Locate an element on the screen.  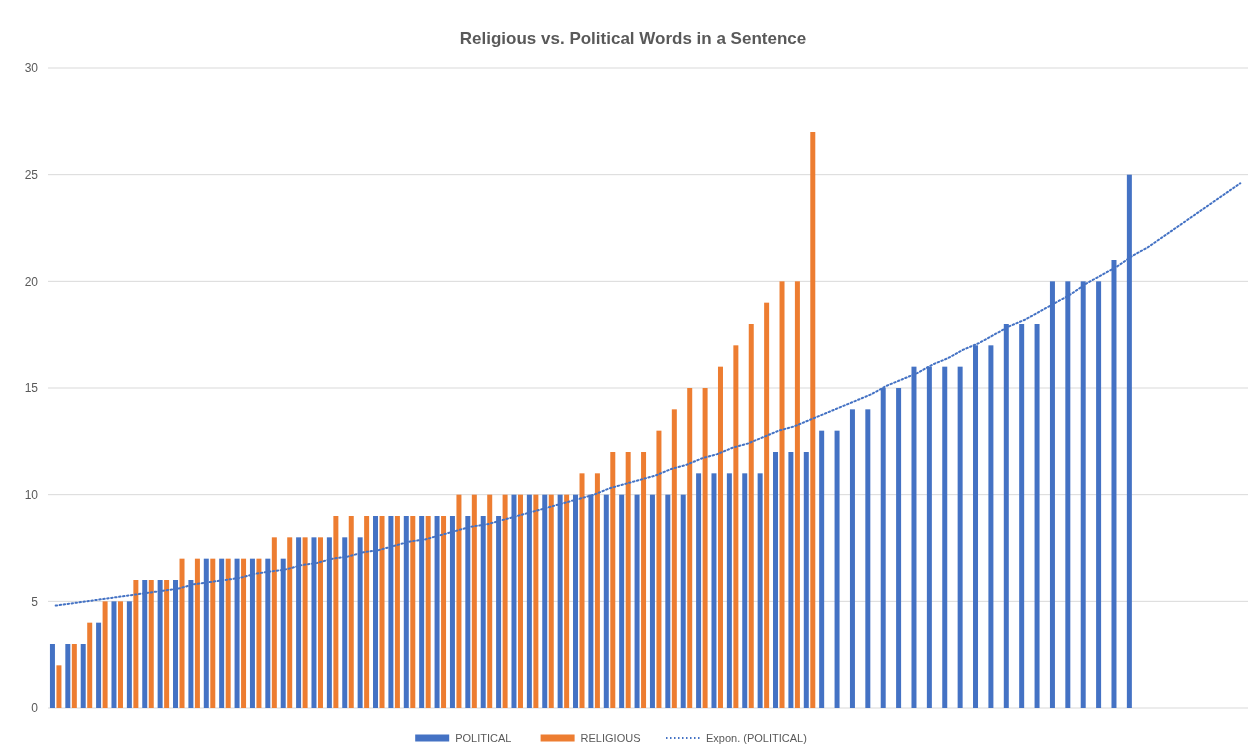
y-tick-label: 20 is located at coordinates (31, 281).